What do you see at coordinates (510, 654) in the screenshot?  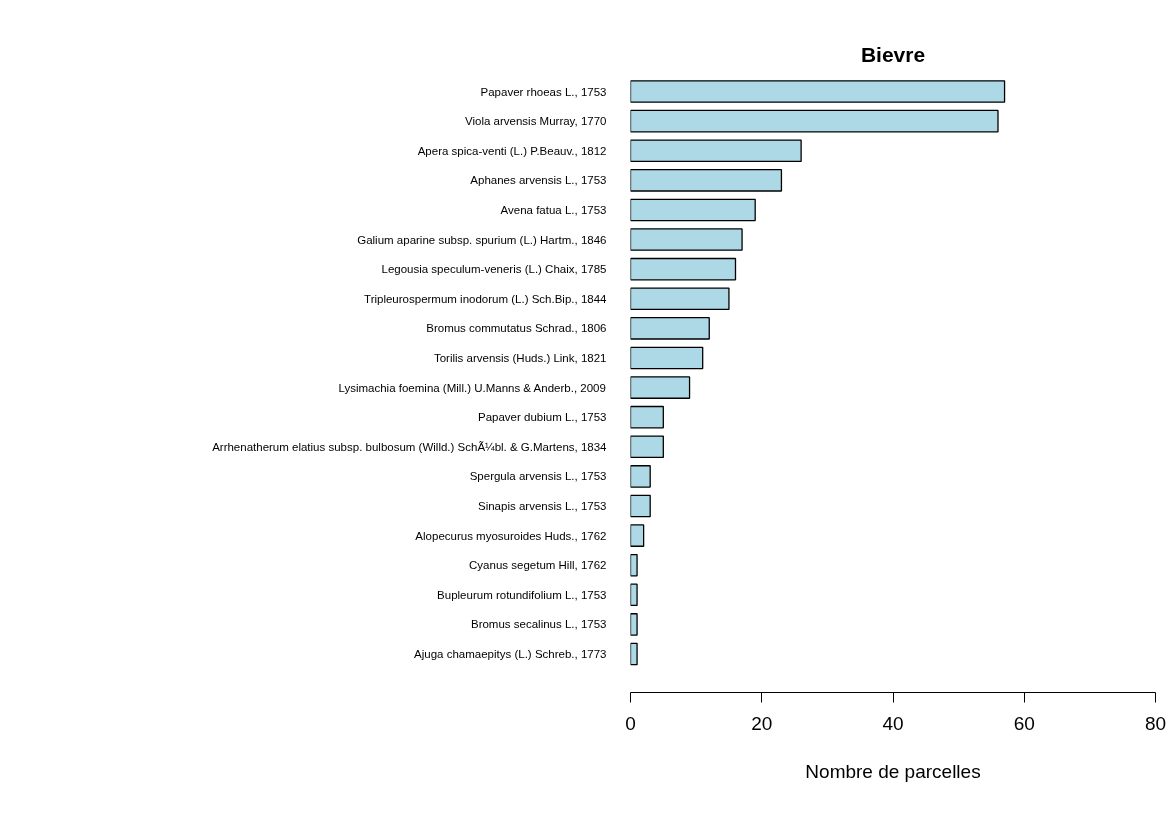 I see `y-tick-label: Ajuga chamaepitys (L.) Schreb., 1773` at bounding box center [510, 654].